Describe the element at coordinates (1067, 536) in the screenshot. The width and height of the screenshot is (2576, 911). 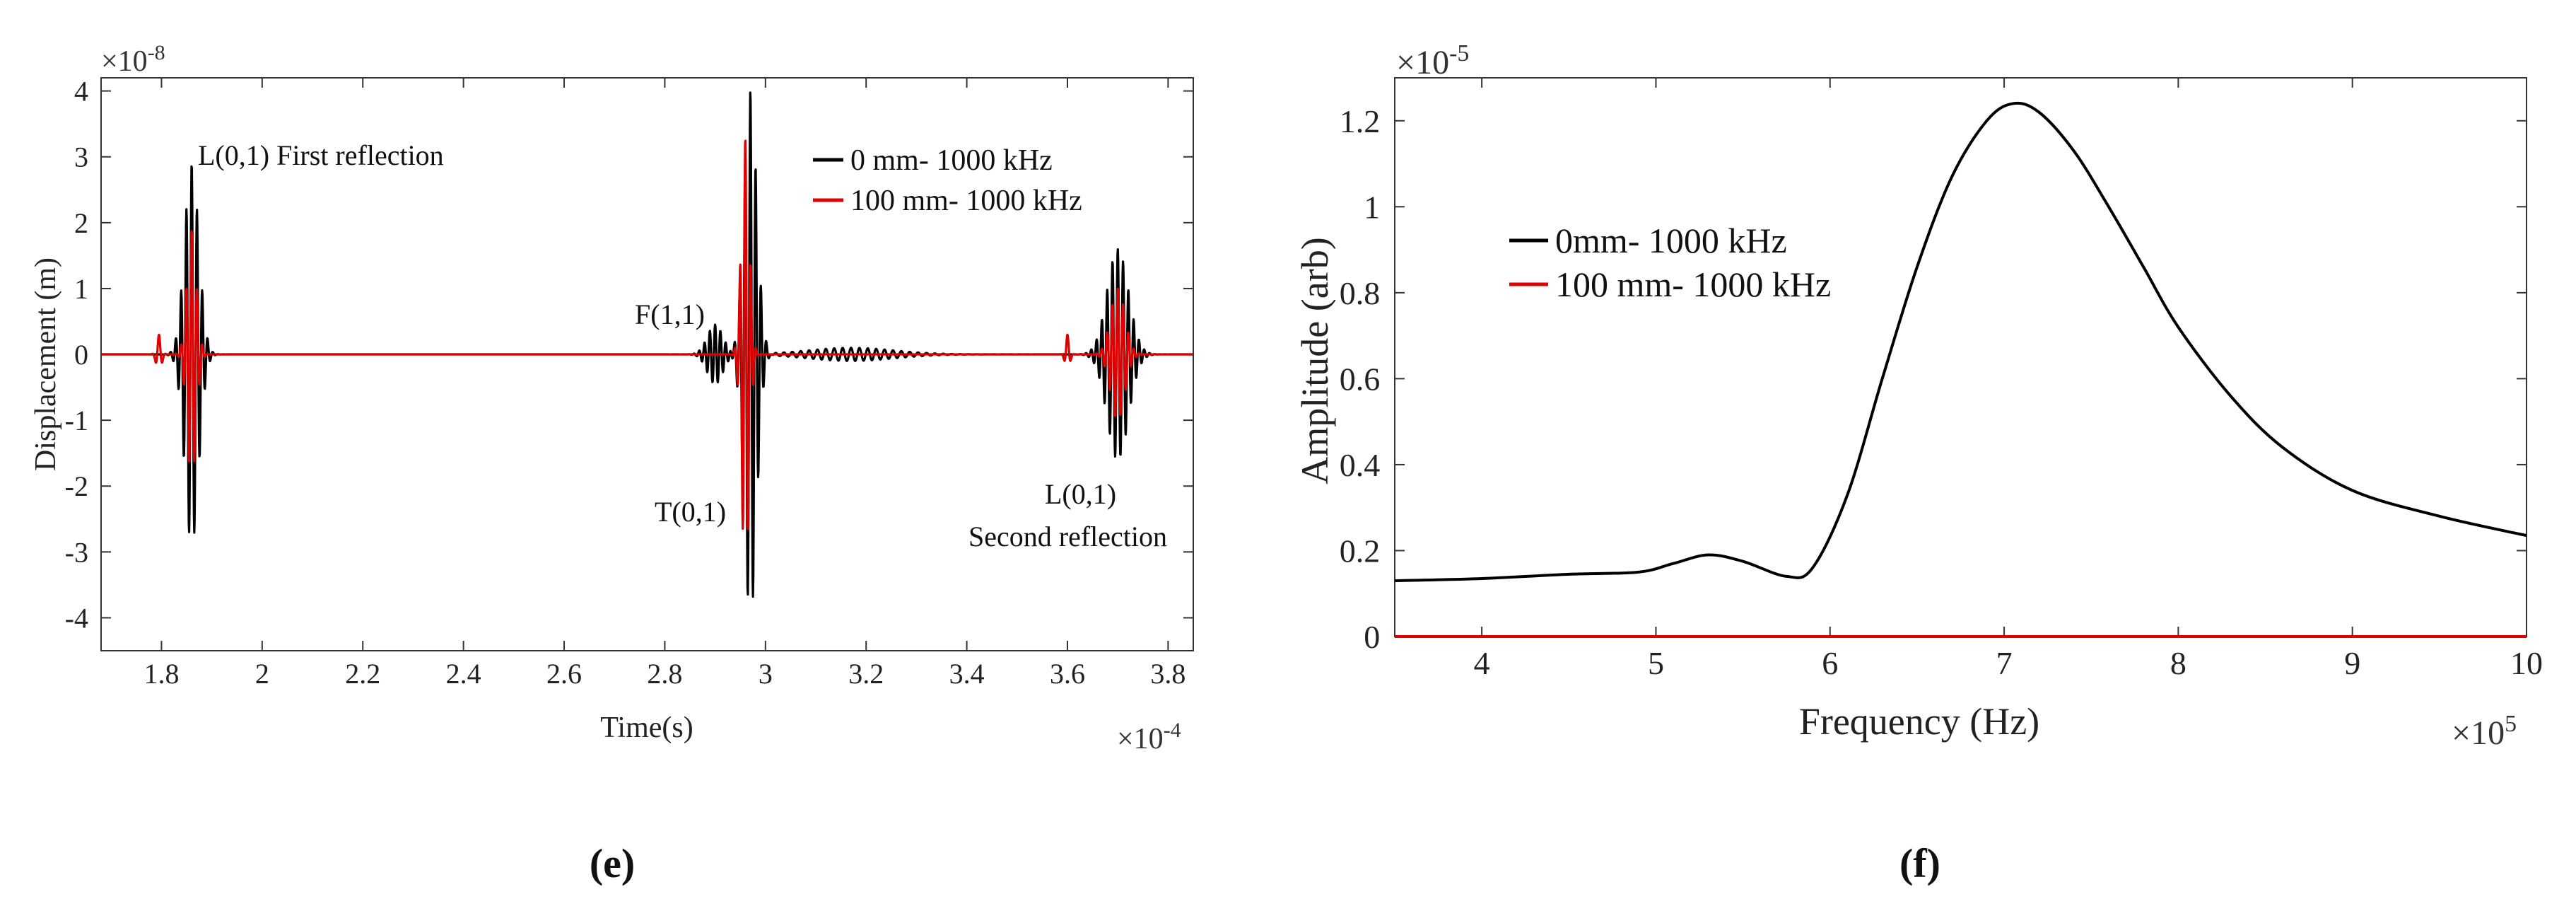
I see `annotation-l01-second-b: Second reflection` at that location.